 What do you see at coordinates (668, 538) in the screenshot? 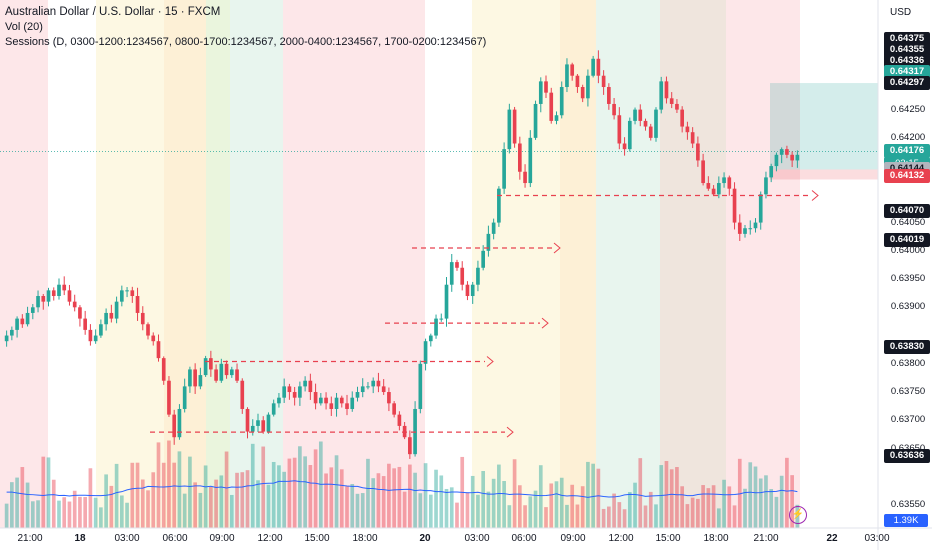
I see `time-tick-label: 15:00` at bounding box center [668, 538].